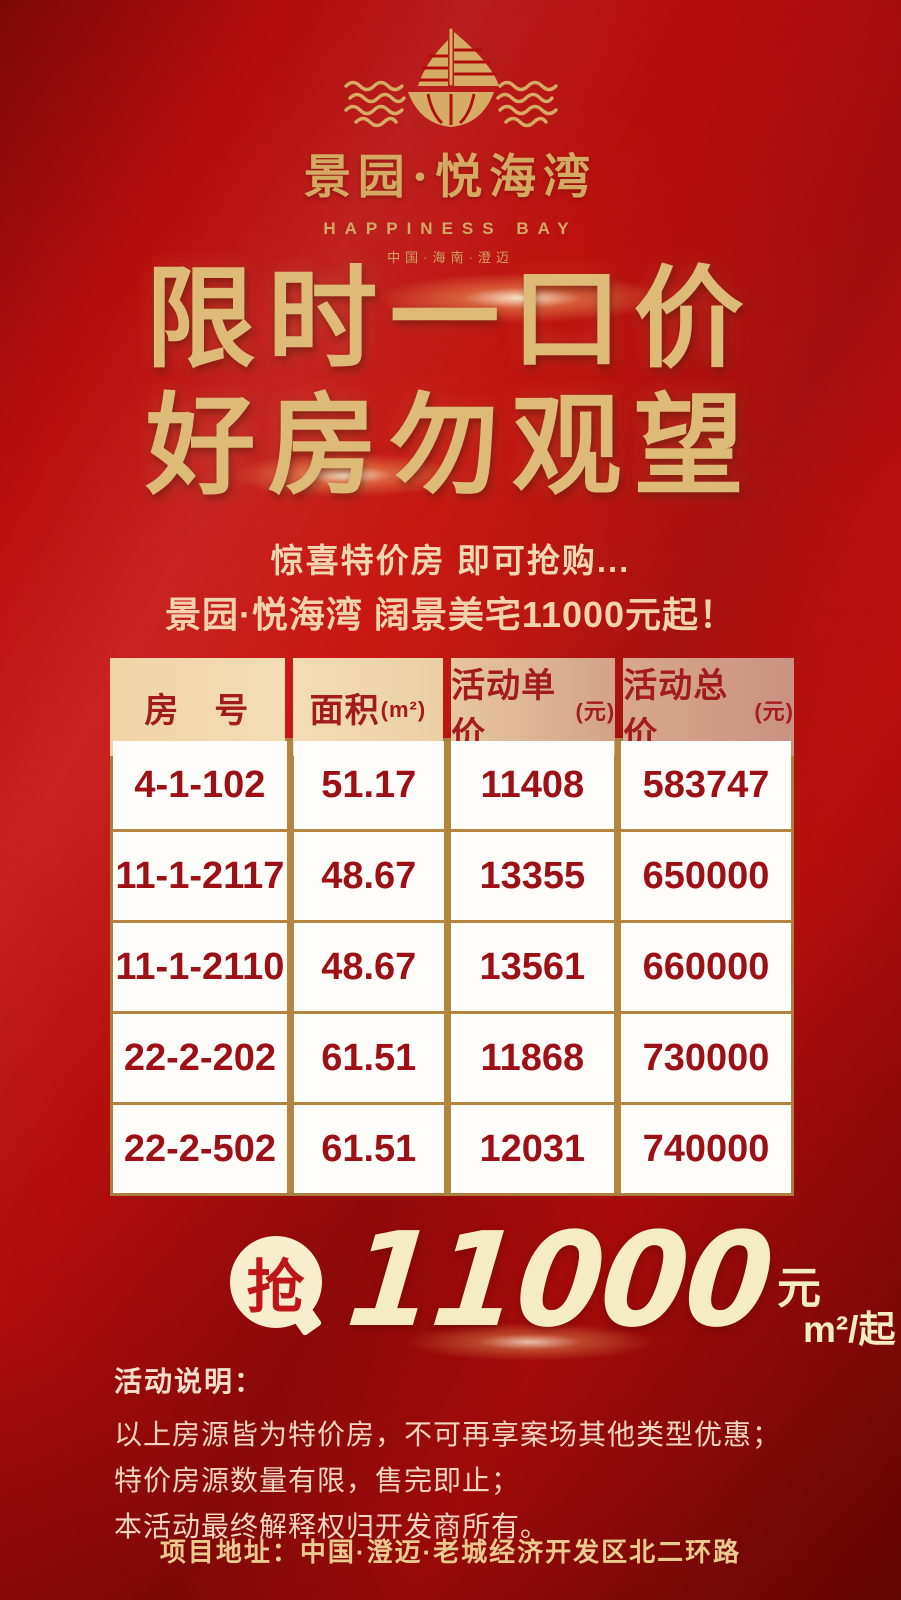 This screenshot has height=1600, width=901. I want to click on headline-line-1: 限时一口价, so click(450, 318).